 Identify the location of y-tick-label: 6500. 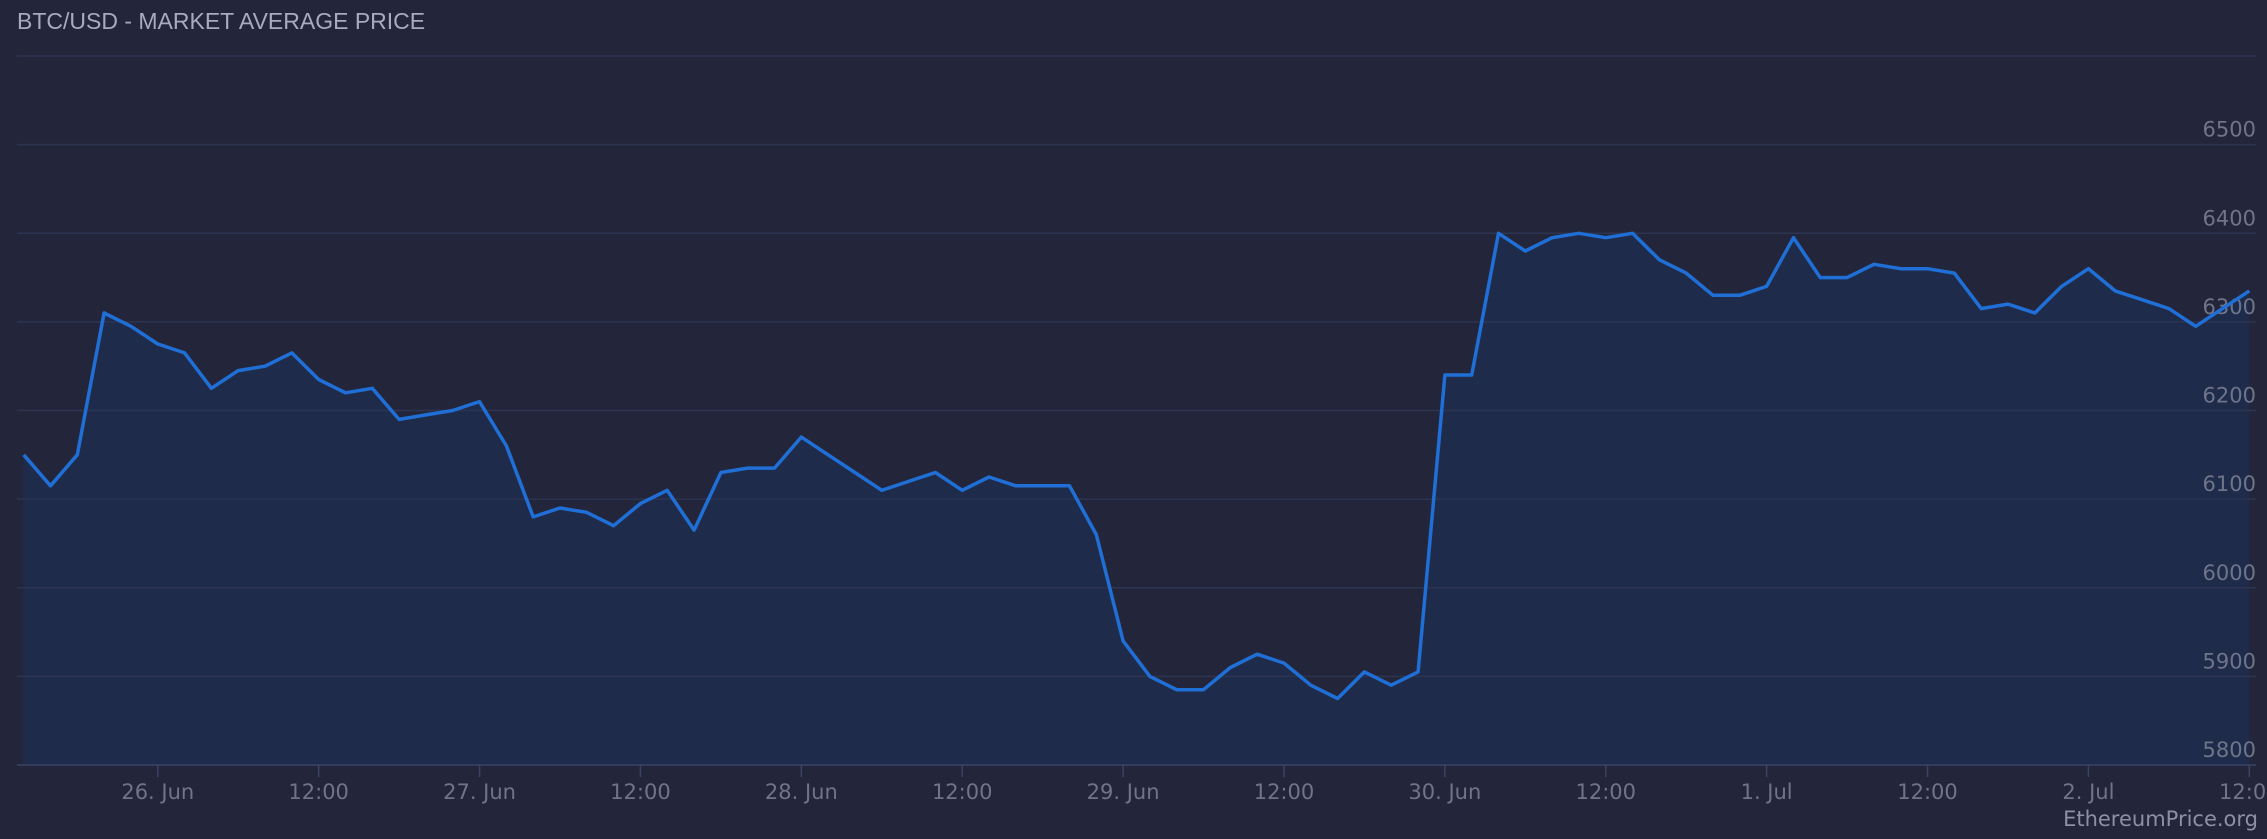
(2229, 130).